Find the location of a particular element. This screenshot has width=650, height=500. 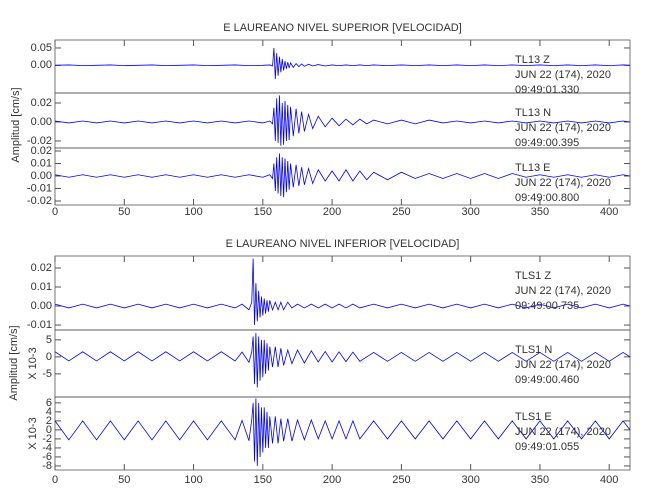

time-label: 09:49:01.055 is located at coordinates (547, 447).